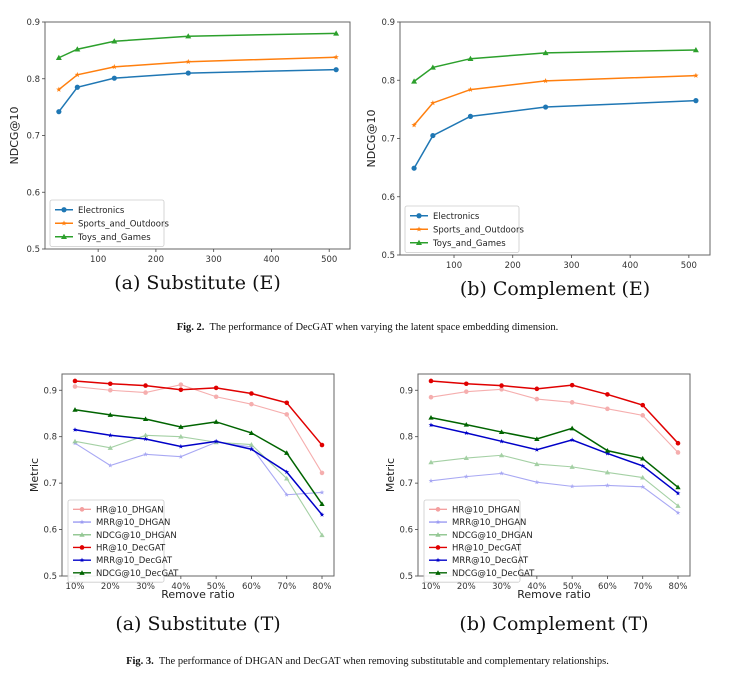 Image resolution: width=735 pixels, height=687 pixels. Describe the element at coordinates (513, 266) in the screenshot. I see `x-tick-label: 200` at that location.